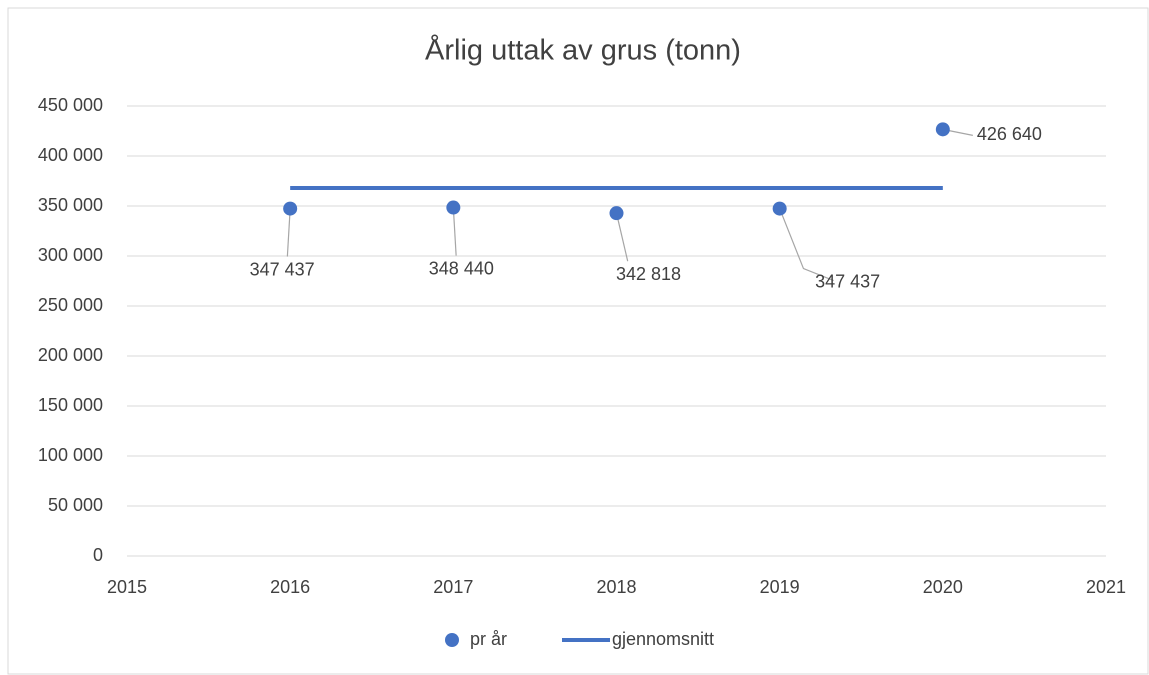  Describe the element at coordinates (75, 505) in the screenshot. I see `y-tick-label: 50 000` at that location.